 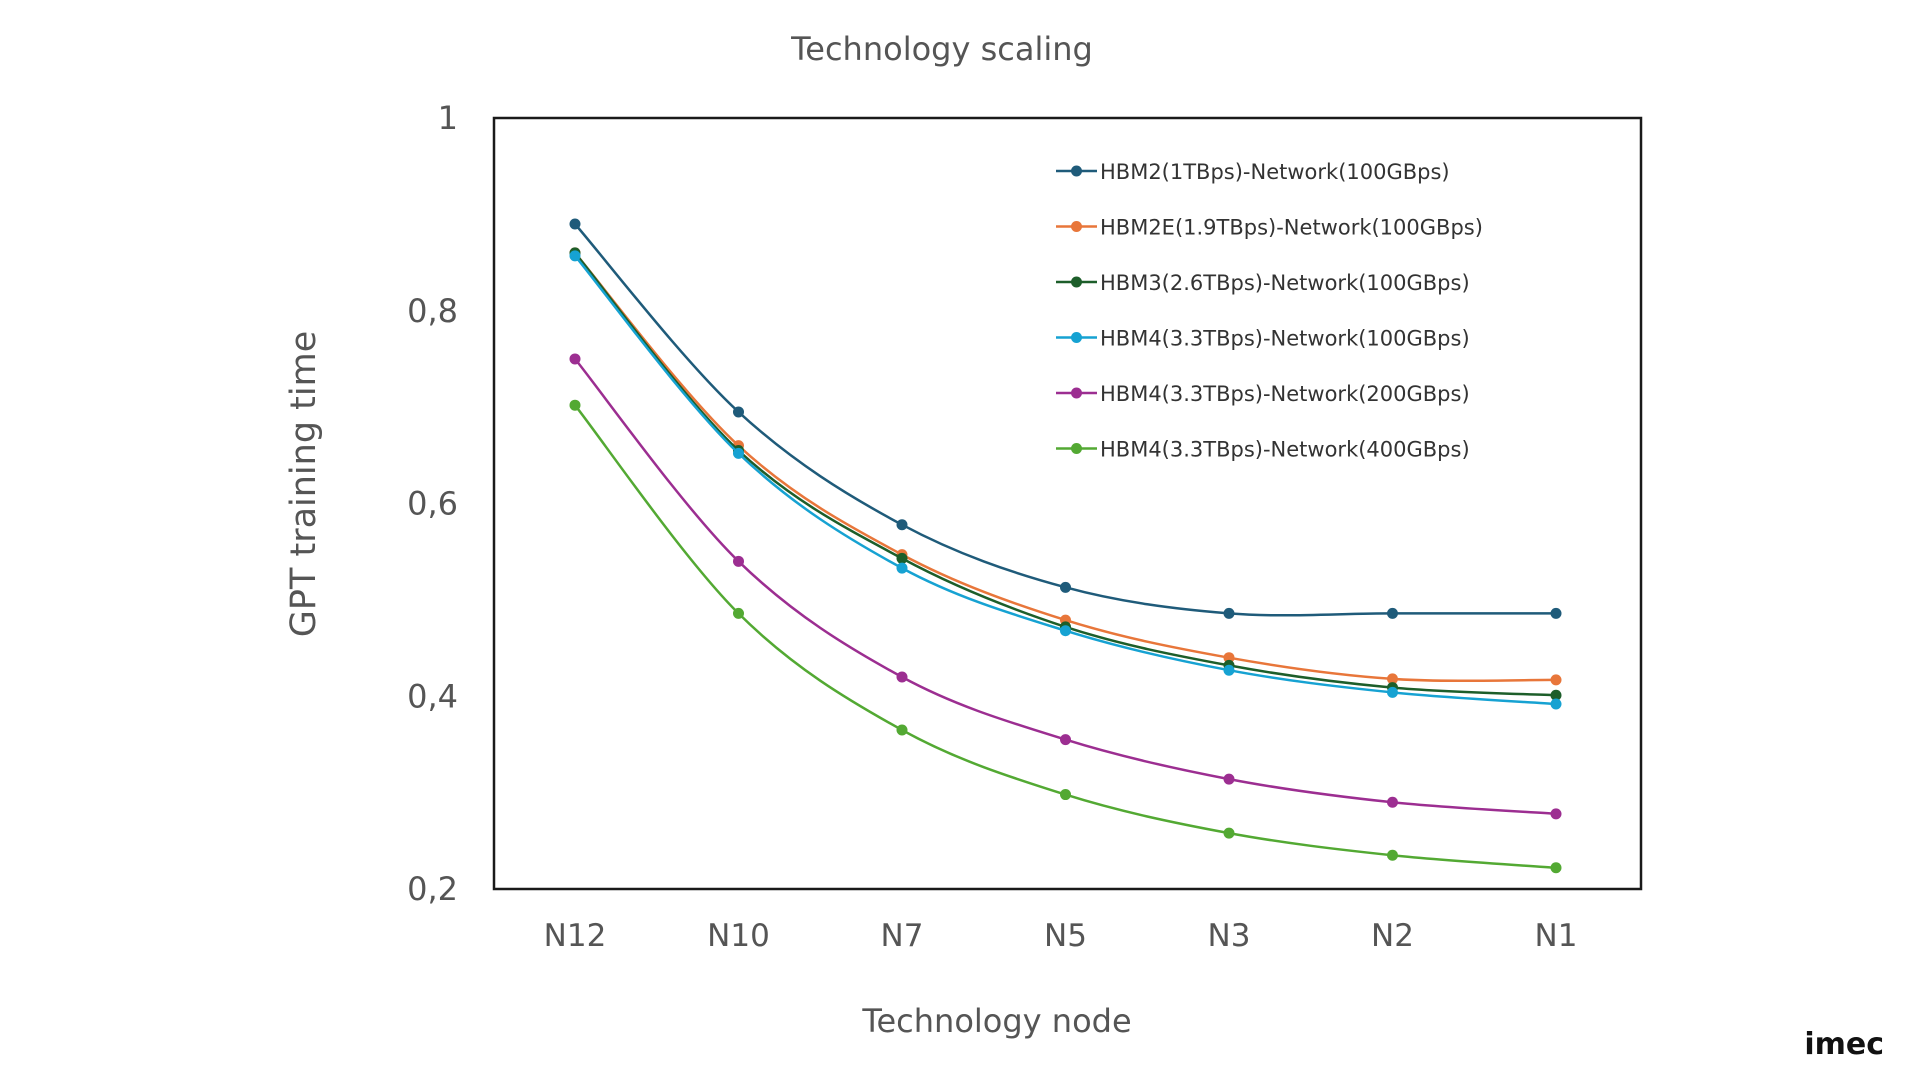 I want to click on legend-item: HBM3(2.6TBps)-Network(100GBps), so click(x=1263, y=283).